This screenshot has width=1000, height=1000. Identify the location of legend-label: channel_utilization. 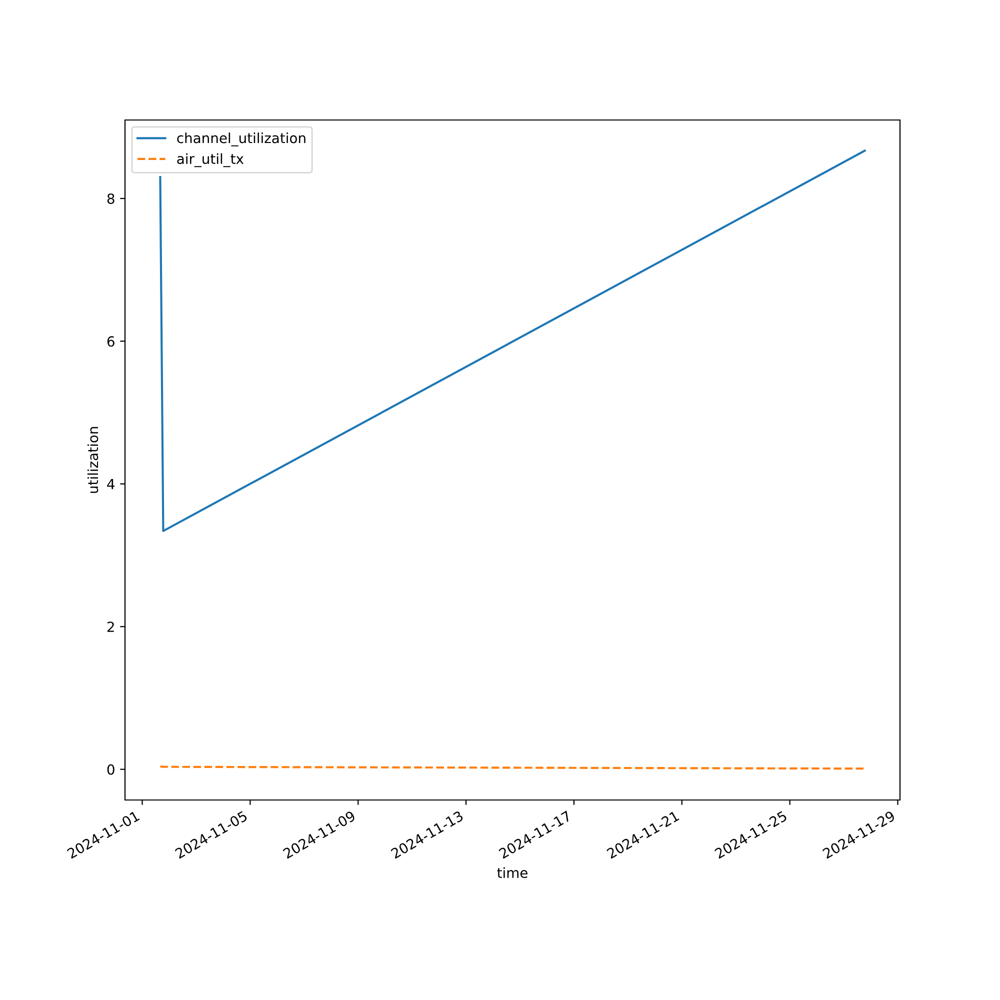
(241, 139).